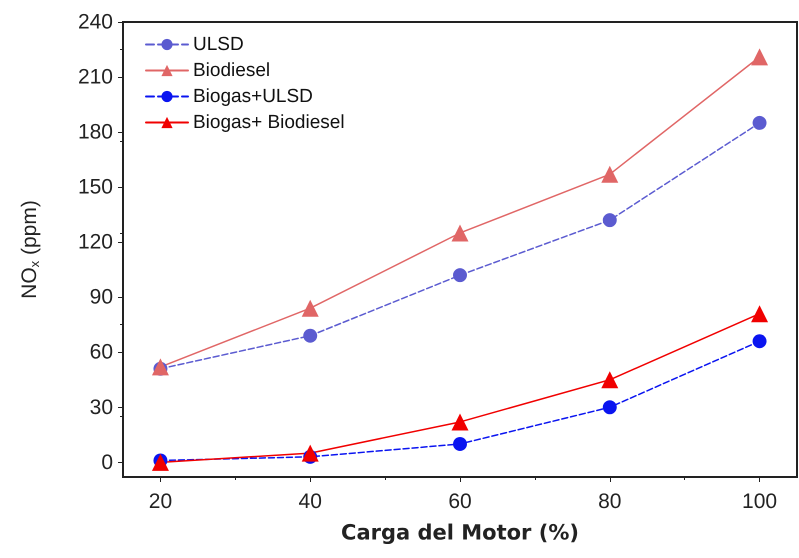 Image resolution: width=799 pixels, height=558 pixels. I want to click on x-tick-label: 40, so click(310, 501).